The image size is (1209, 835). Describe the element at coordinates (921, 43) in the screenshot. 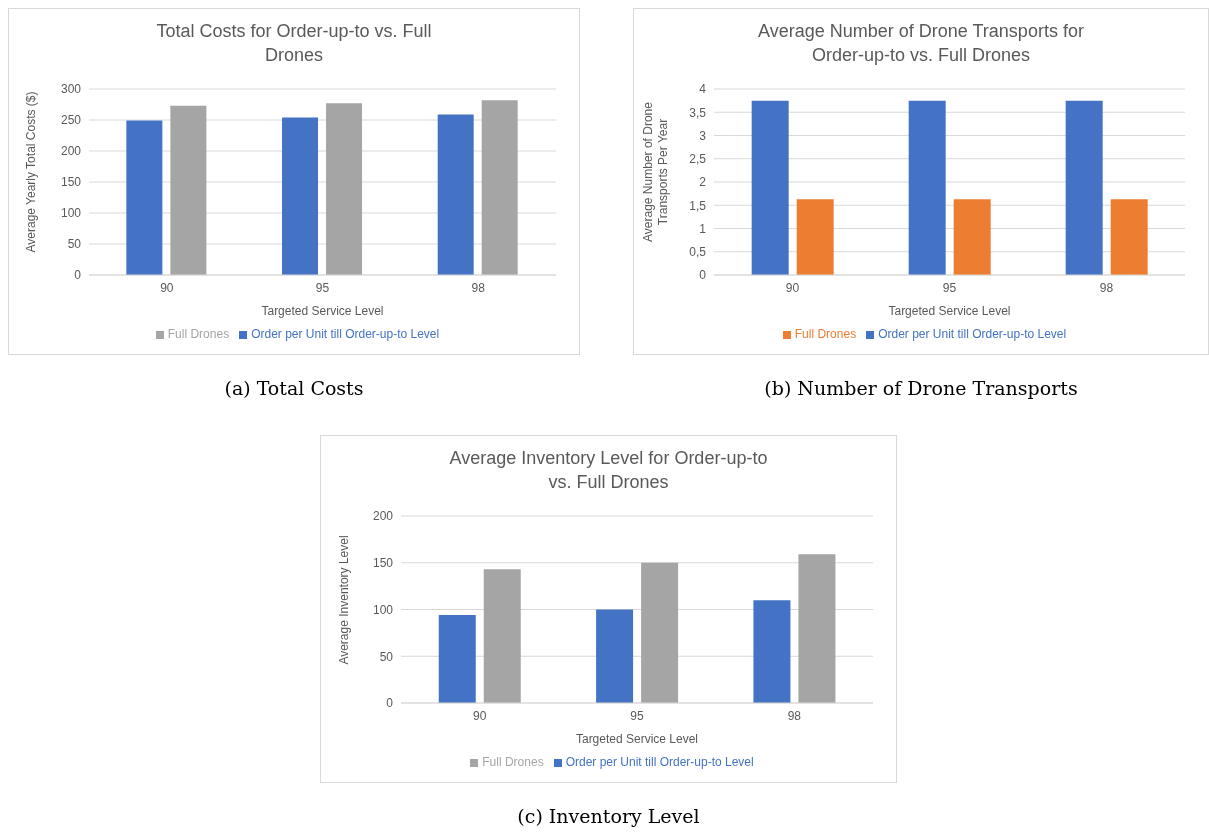

I see `chart-title: Average Number of Drone Transports for Order-up-to vs. Full Drones` at that location.